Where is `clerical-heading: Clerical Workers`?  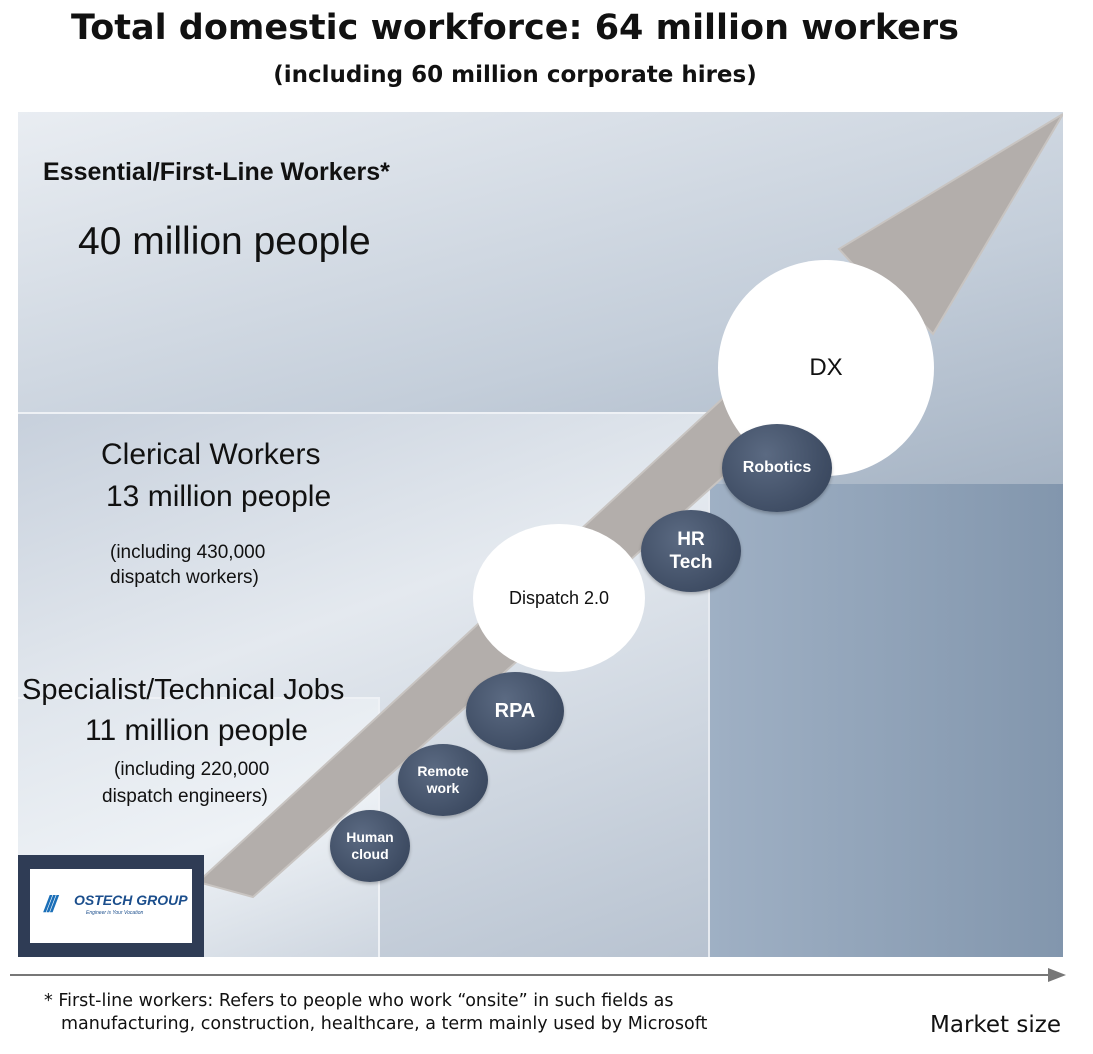
clerical-heading: Clerical Workers is located at coordinates (211, 454).